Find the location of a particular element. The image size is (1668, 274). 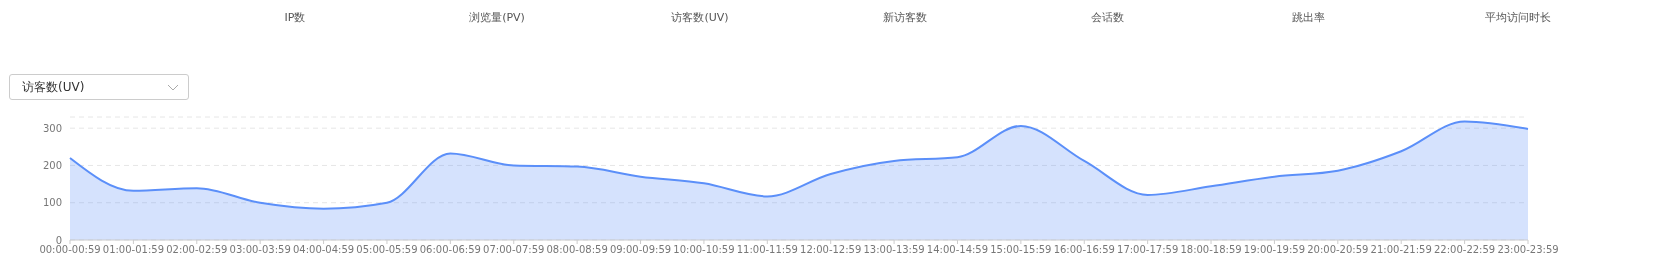

x-tick-label: 10:00-10:59 is located at coordinates (704, 250).